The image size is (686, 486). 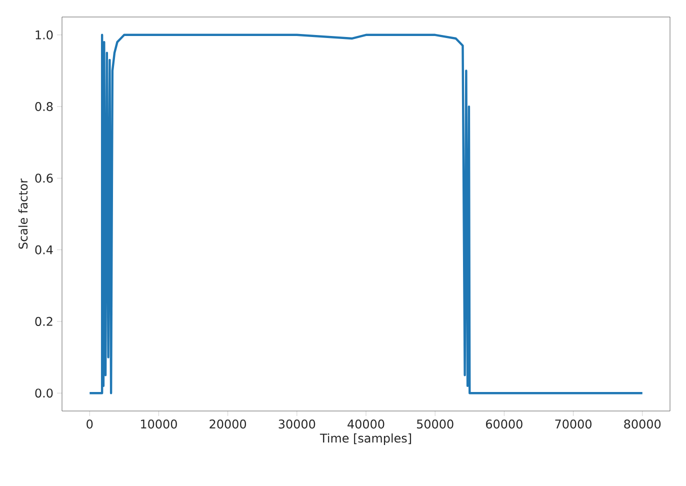 What do you see at coordinates (159, 424) in the screenshot?
I see `x-tick-label: 10000` at bounding box center [159, 424].